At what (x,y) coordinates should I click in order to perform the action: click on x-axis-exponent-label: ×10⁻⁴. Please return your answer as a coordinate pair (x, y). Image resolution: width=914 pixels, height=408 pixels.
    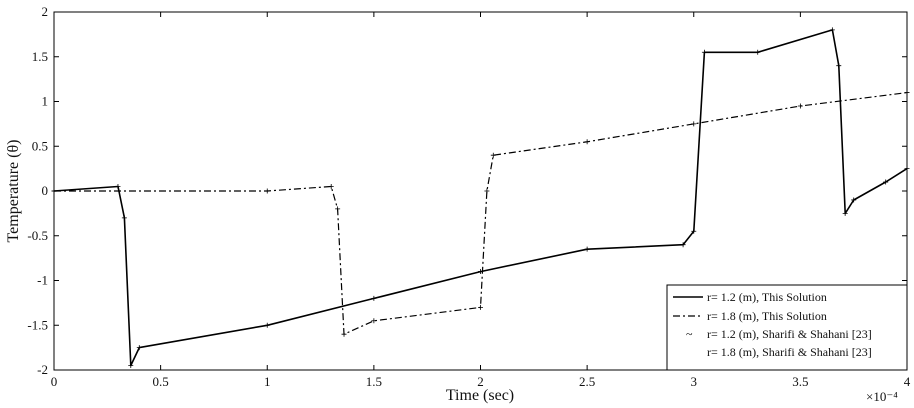
    Looking at the image, I should click on (882, 396).